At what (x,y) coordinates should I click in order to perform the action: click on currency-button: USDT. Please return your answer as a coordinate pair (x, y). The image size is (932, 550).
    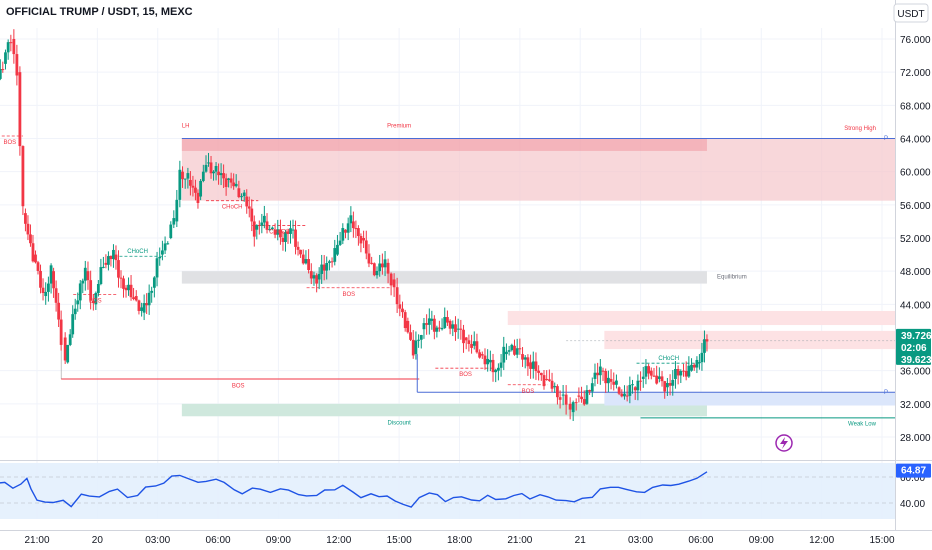
    Looking at the image, I should click on (911, 13).